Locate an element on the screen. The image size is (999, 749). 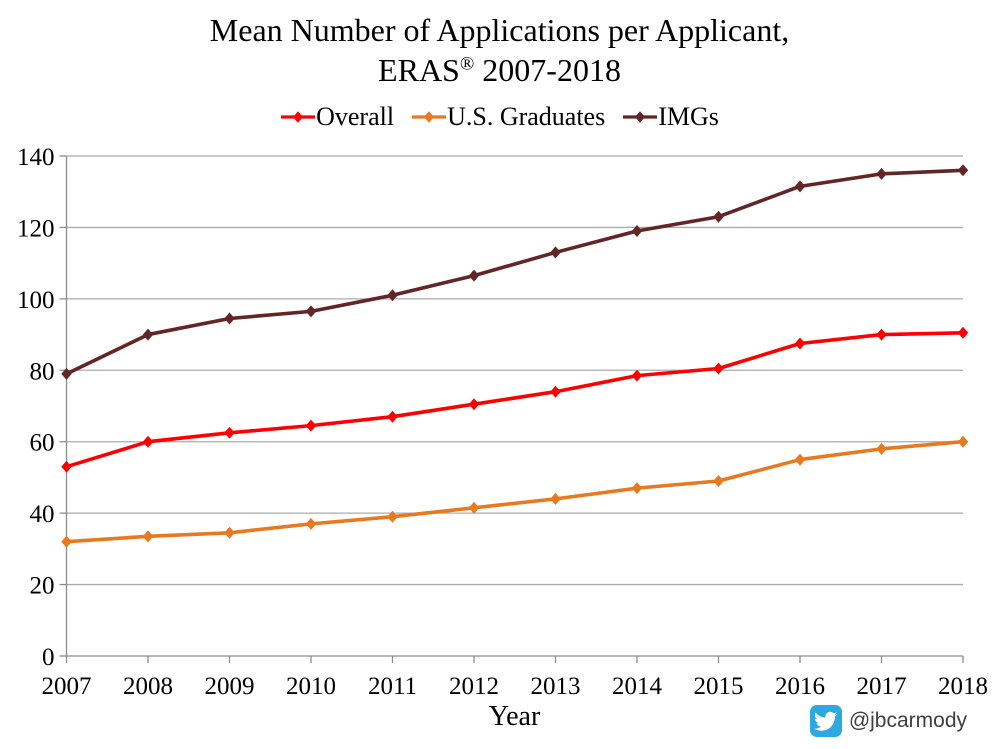
chart-title-line2: ERAS® 2007-2018 is located at coordinates (499, 70).